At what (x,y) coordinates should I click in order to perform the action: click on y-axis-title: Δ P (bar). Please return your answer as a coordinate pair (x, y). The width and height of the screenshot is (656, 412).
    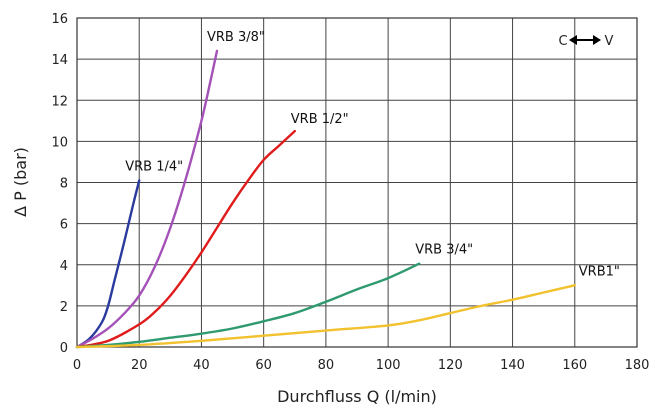
    Looking at the image, I should click on (20, 182).